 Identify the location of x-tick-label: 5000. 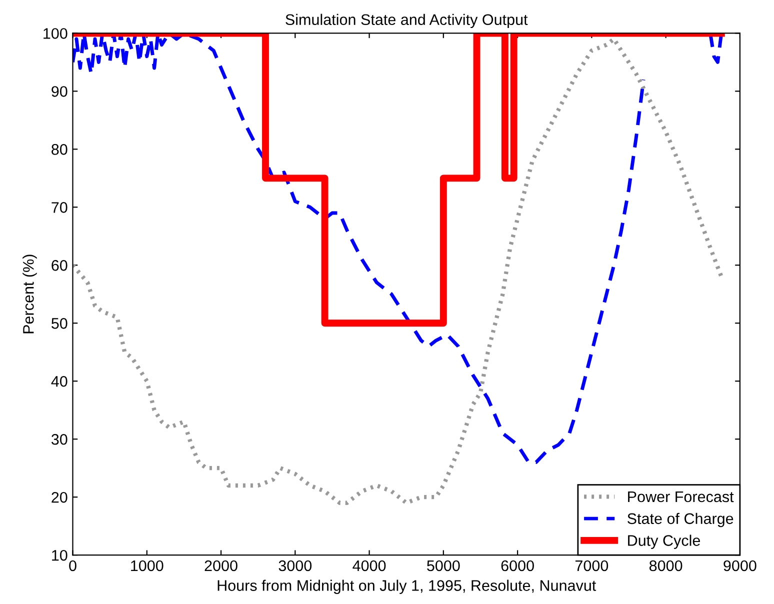
(443, 566).